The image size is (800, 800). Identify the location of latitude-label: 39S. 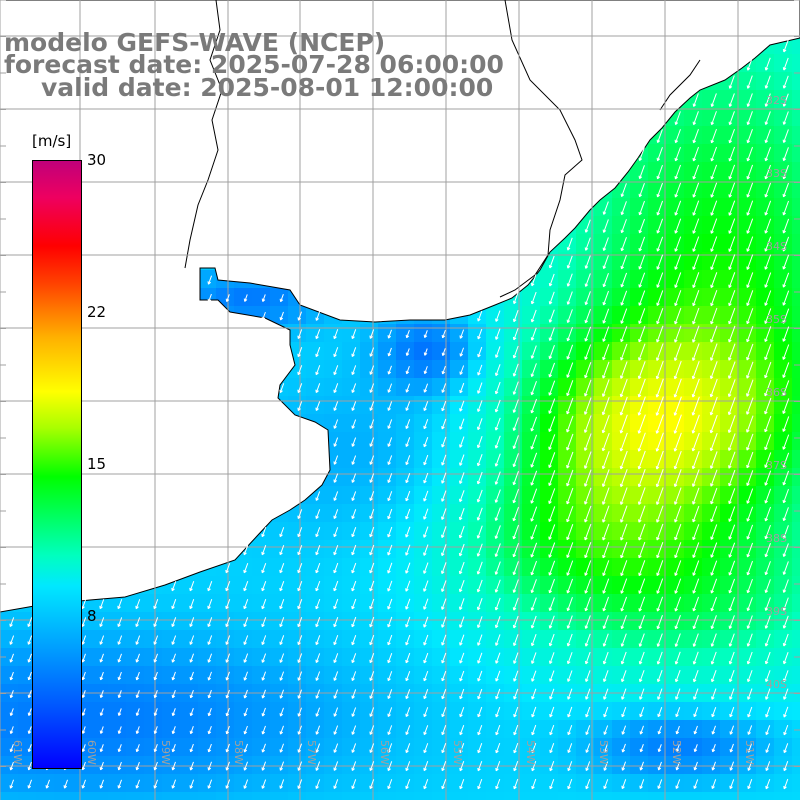
(776, 611).